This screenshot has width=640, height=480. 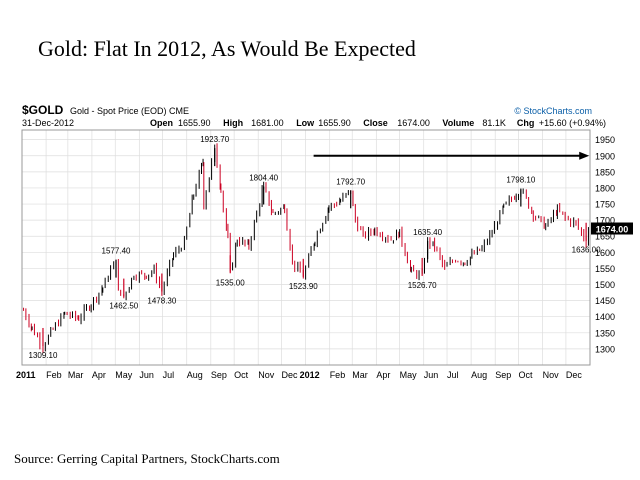 I want to click on annotation-label: 1478.30, so click(x=161, y=301).